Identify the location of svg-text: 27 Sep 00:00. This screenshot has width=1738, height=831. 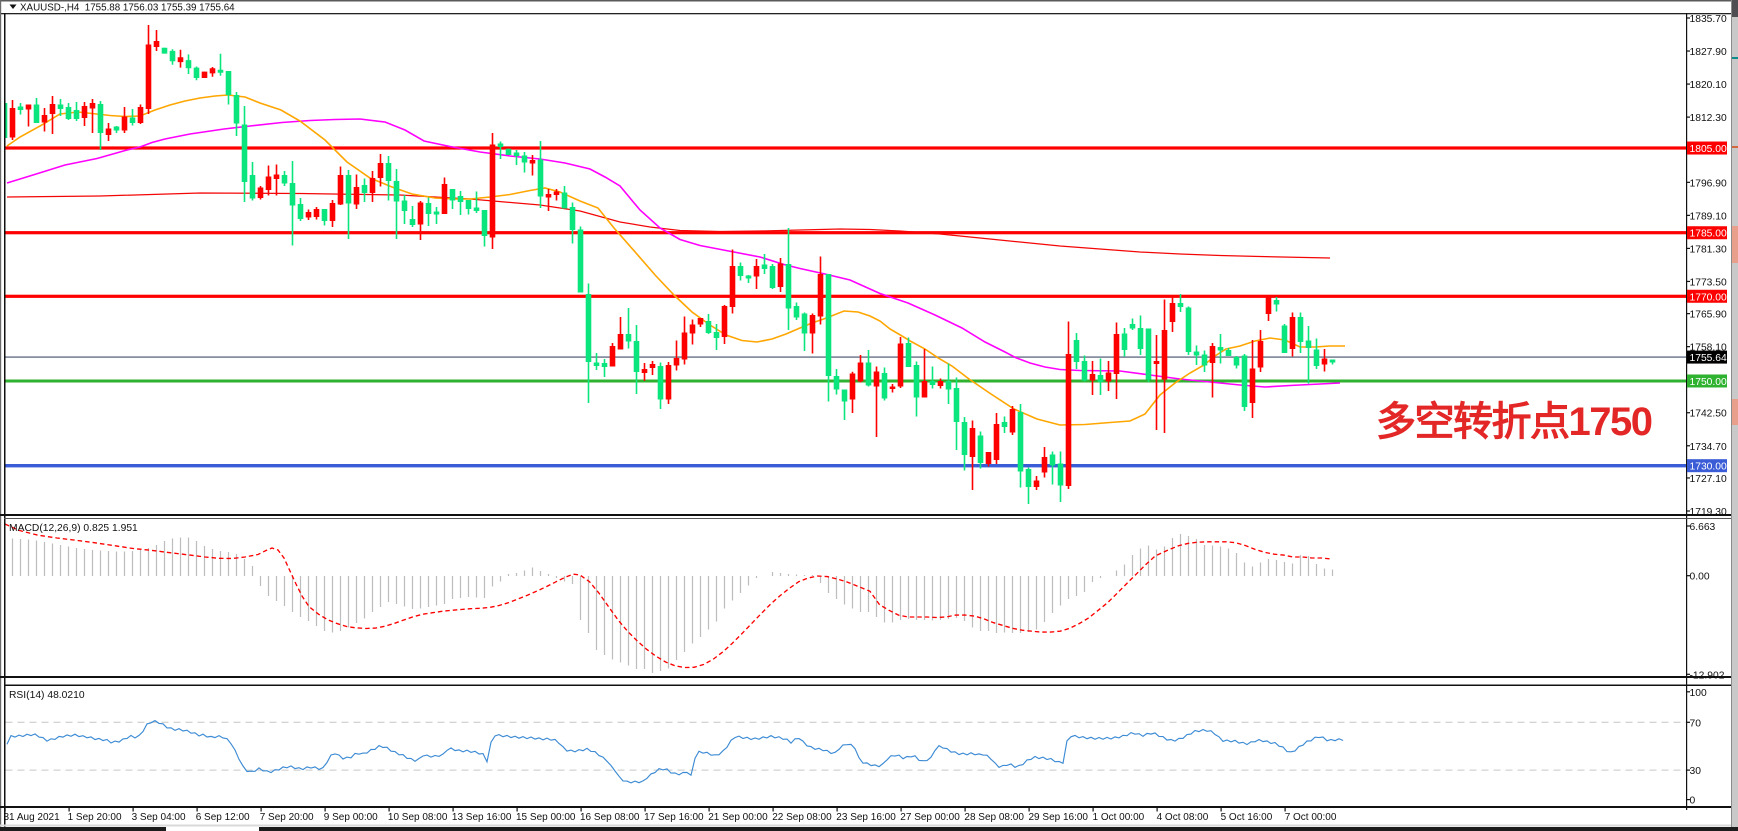
(930, 817).